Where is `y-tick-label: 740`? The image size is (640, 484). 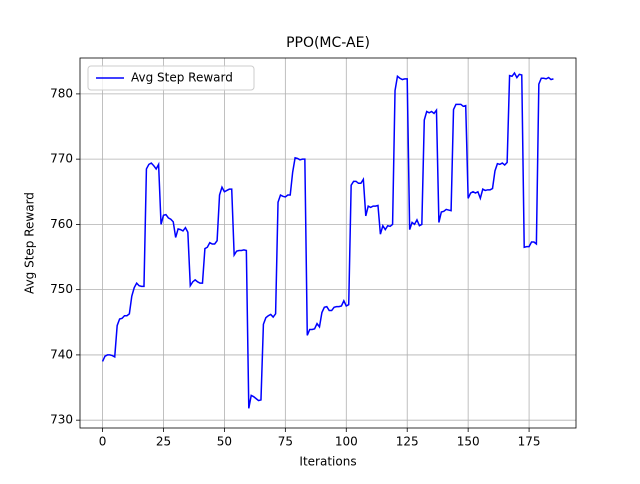
y-tick-label: 740 is located at coordinates (61, 354).